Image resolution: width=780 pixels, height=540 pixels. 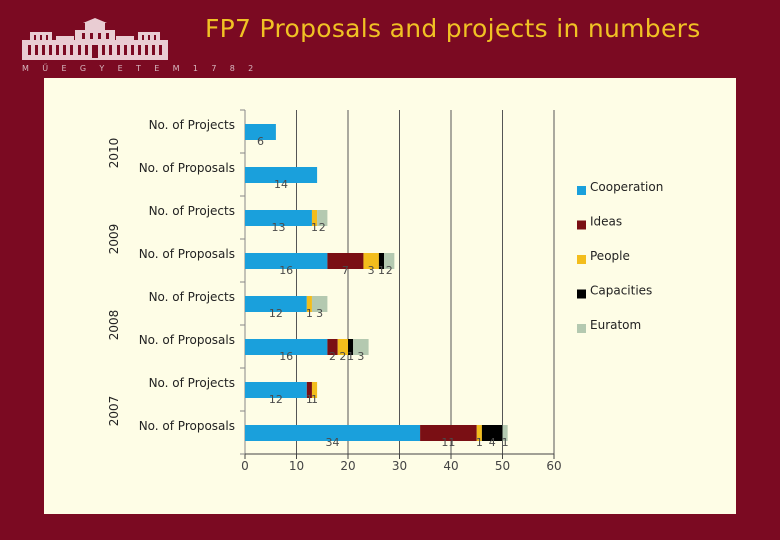 What do you see at coordinates (140, 68) in the screenshot?
I see `logo-text: M Ű E G Y E T E M 1 7 8 2` at bounding box center [140, 68].